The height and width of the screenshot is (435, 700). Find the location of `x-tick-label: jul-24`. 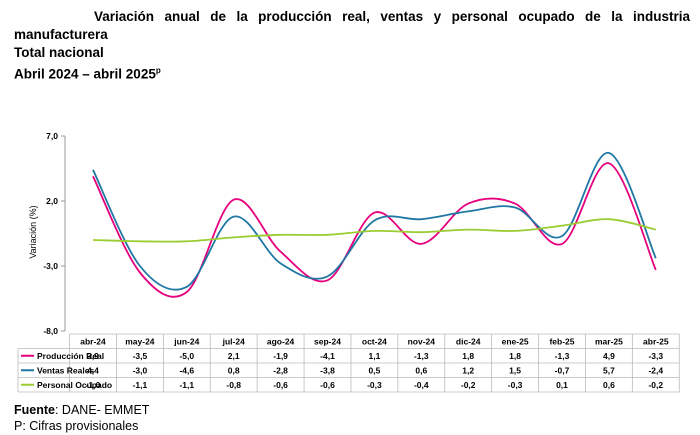

x-tick-label: jul-24 is located at coordinates (233, 342).